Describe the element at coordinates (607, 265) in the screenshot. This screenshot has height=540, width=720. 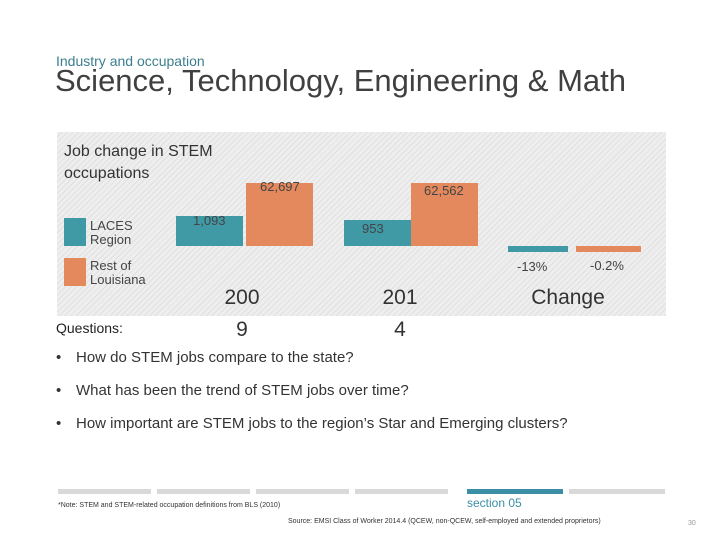
I see `bar-label-rest-change: -0.2%` at that location.